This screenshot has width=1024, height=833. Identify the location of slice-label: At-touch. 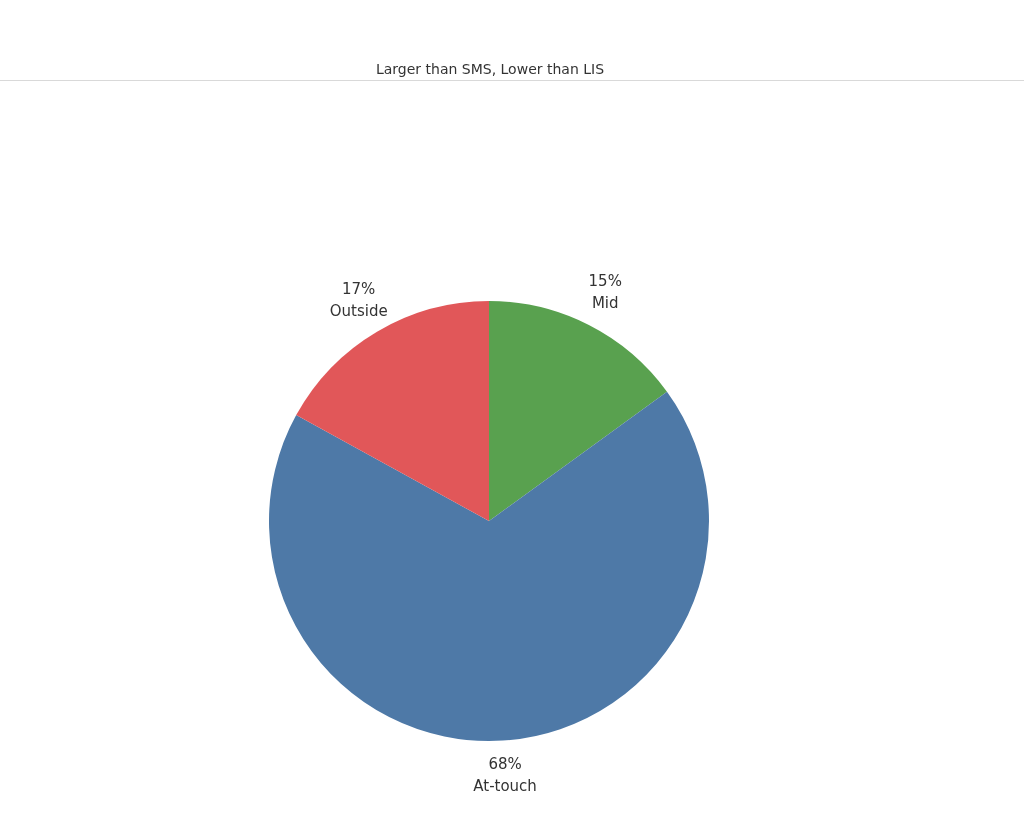
(505, 786).